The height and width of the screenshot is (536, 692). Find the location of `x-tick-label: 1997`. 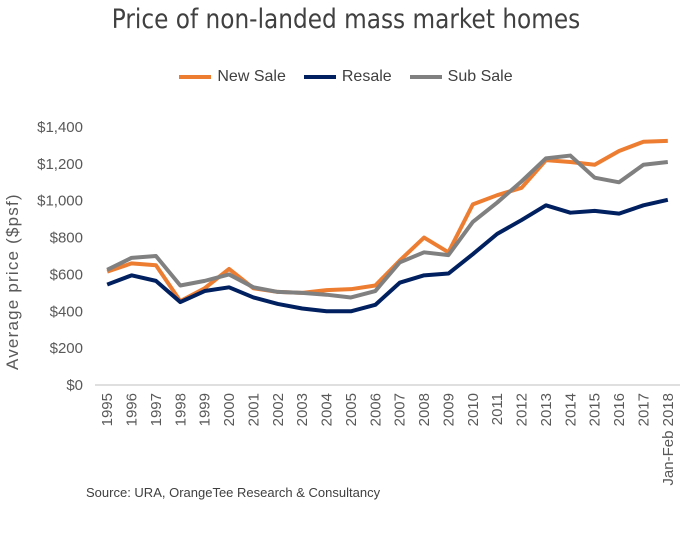

x-tick-label: 1997 is located at coordinates (156, 409).